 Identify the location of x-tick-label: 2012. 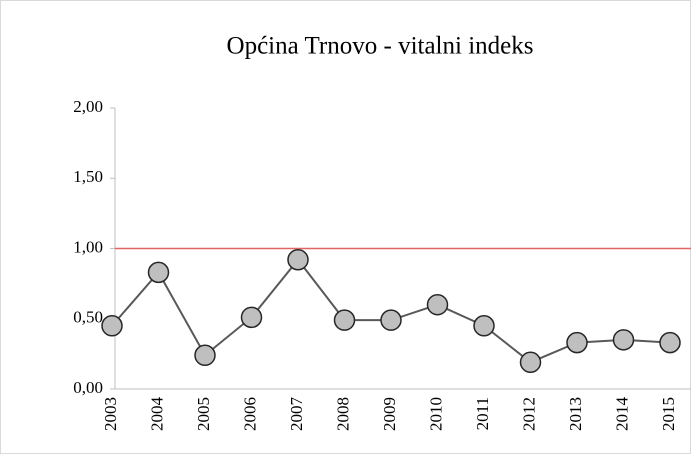
(528, 414).